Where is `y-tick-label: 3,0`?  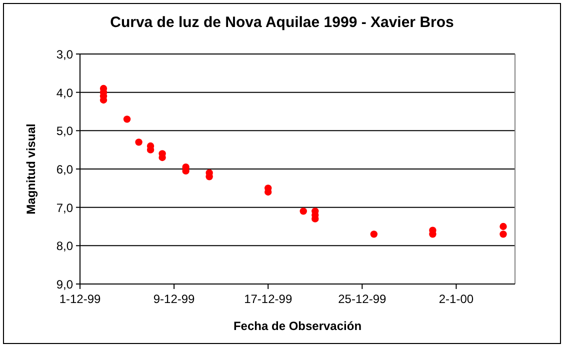
y-tick-label: 3,0 is located at coordinates (65, 55).